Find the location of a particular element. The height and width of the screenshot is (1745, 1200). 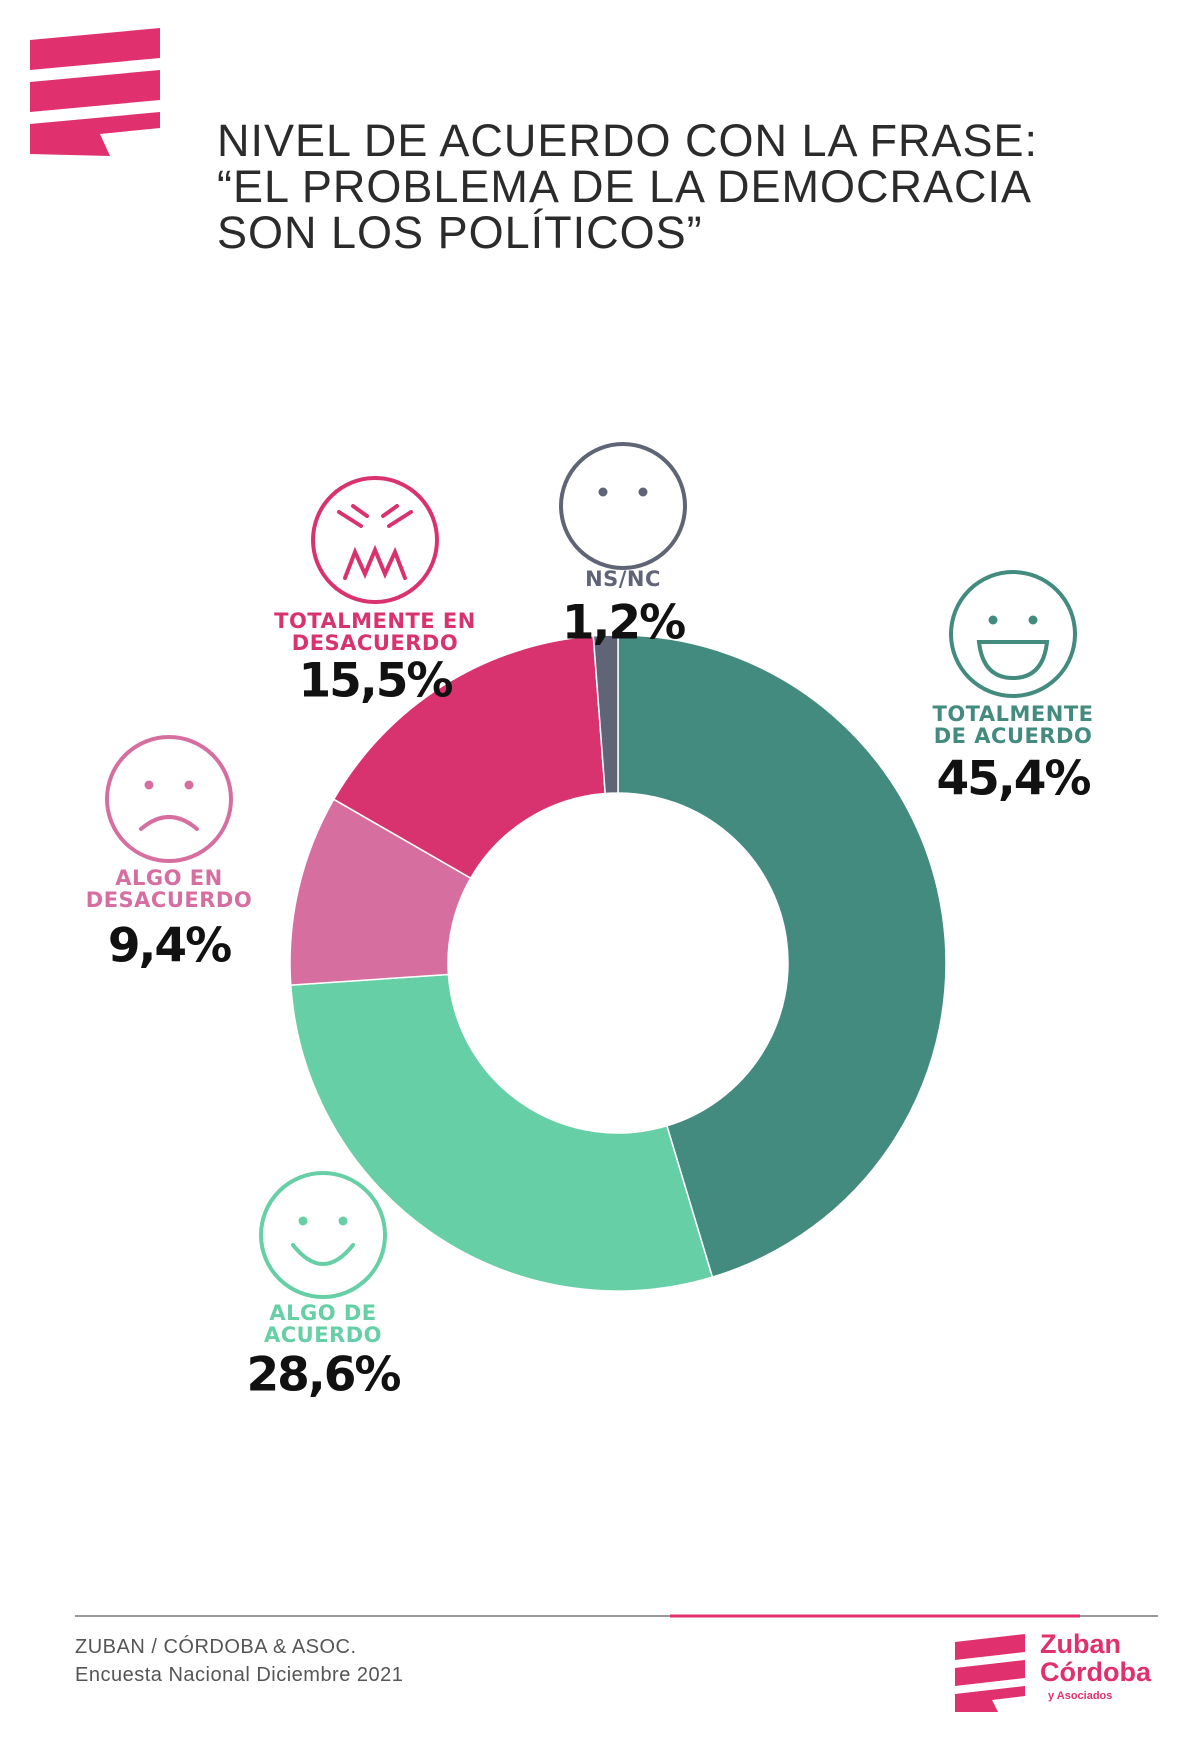

footer-logo-mark is located at coordinates (990, 1673).